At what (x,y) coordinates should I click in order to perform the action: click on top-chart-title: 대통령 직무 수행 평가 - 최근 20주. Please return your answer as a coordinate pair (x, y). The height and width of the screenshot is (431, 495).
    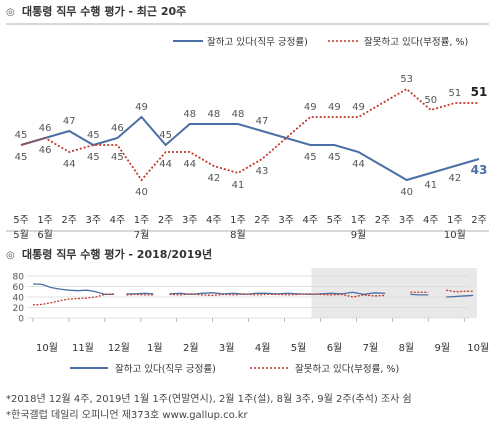
    Looking at the image, I should click on (104, 11).